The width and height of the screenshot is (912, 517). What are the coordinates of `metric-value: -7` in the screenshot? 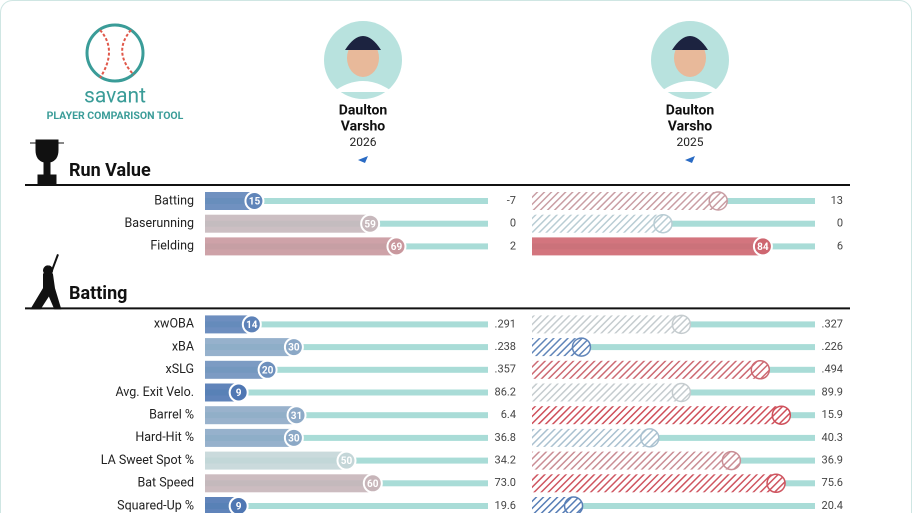 It's located at (511, 200).